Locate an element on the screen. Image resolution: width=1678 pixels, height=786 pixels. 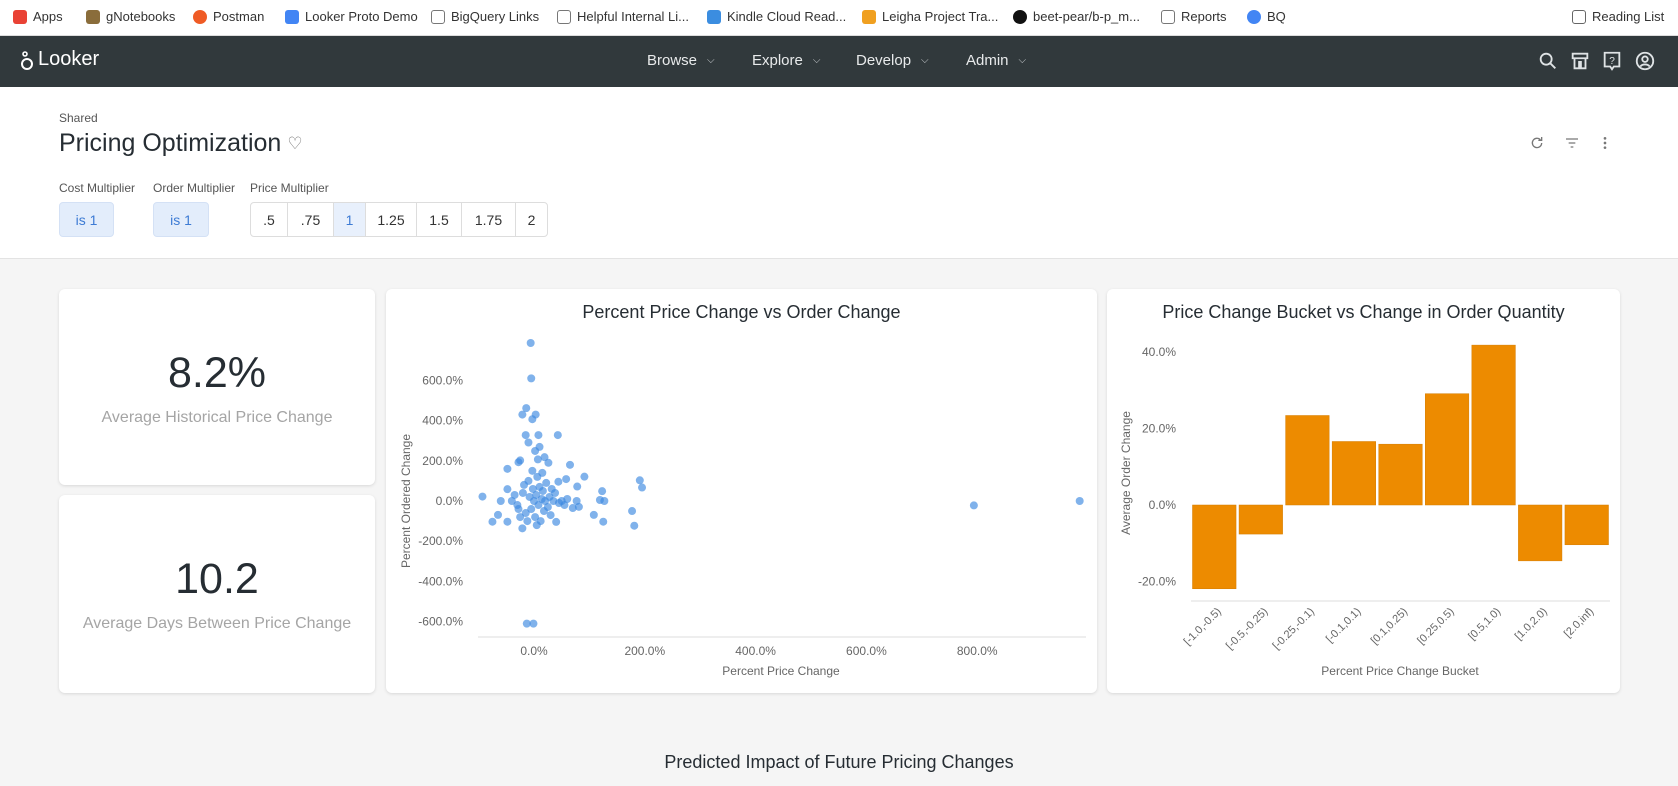
apps-grid-icon is located at coordinates (20, 16).